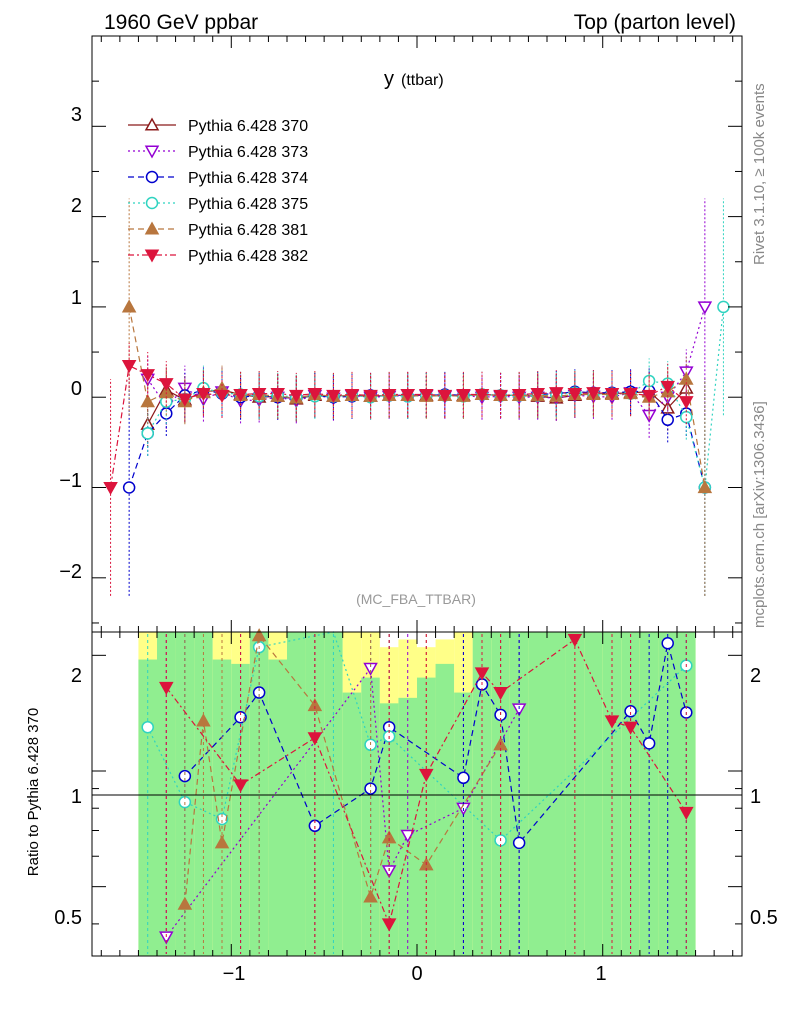  Describe the element at coordinates (218, 126) in the screenshot. I see `legend-entry: Pythia 6.428 370` at that location.